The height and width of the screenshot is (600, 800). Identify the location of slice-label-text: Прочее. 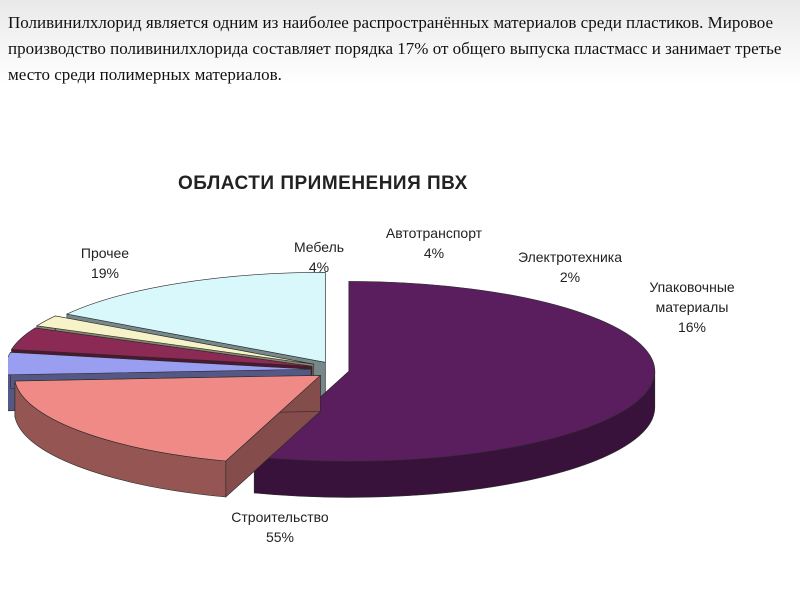
(105, 253).